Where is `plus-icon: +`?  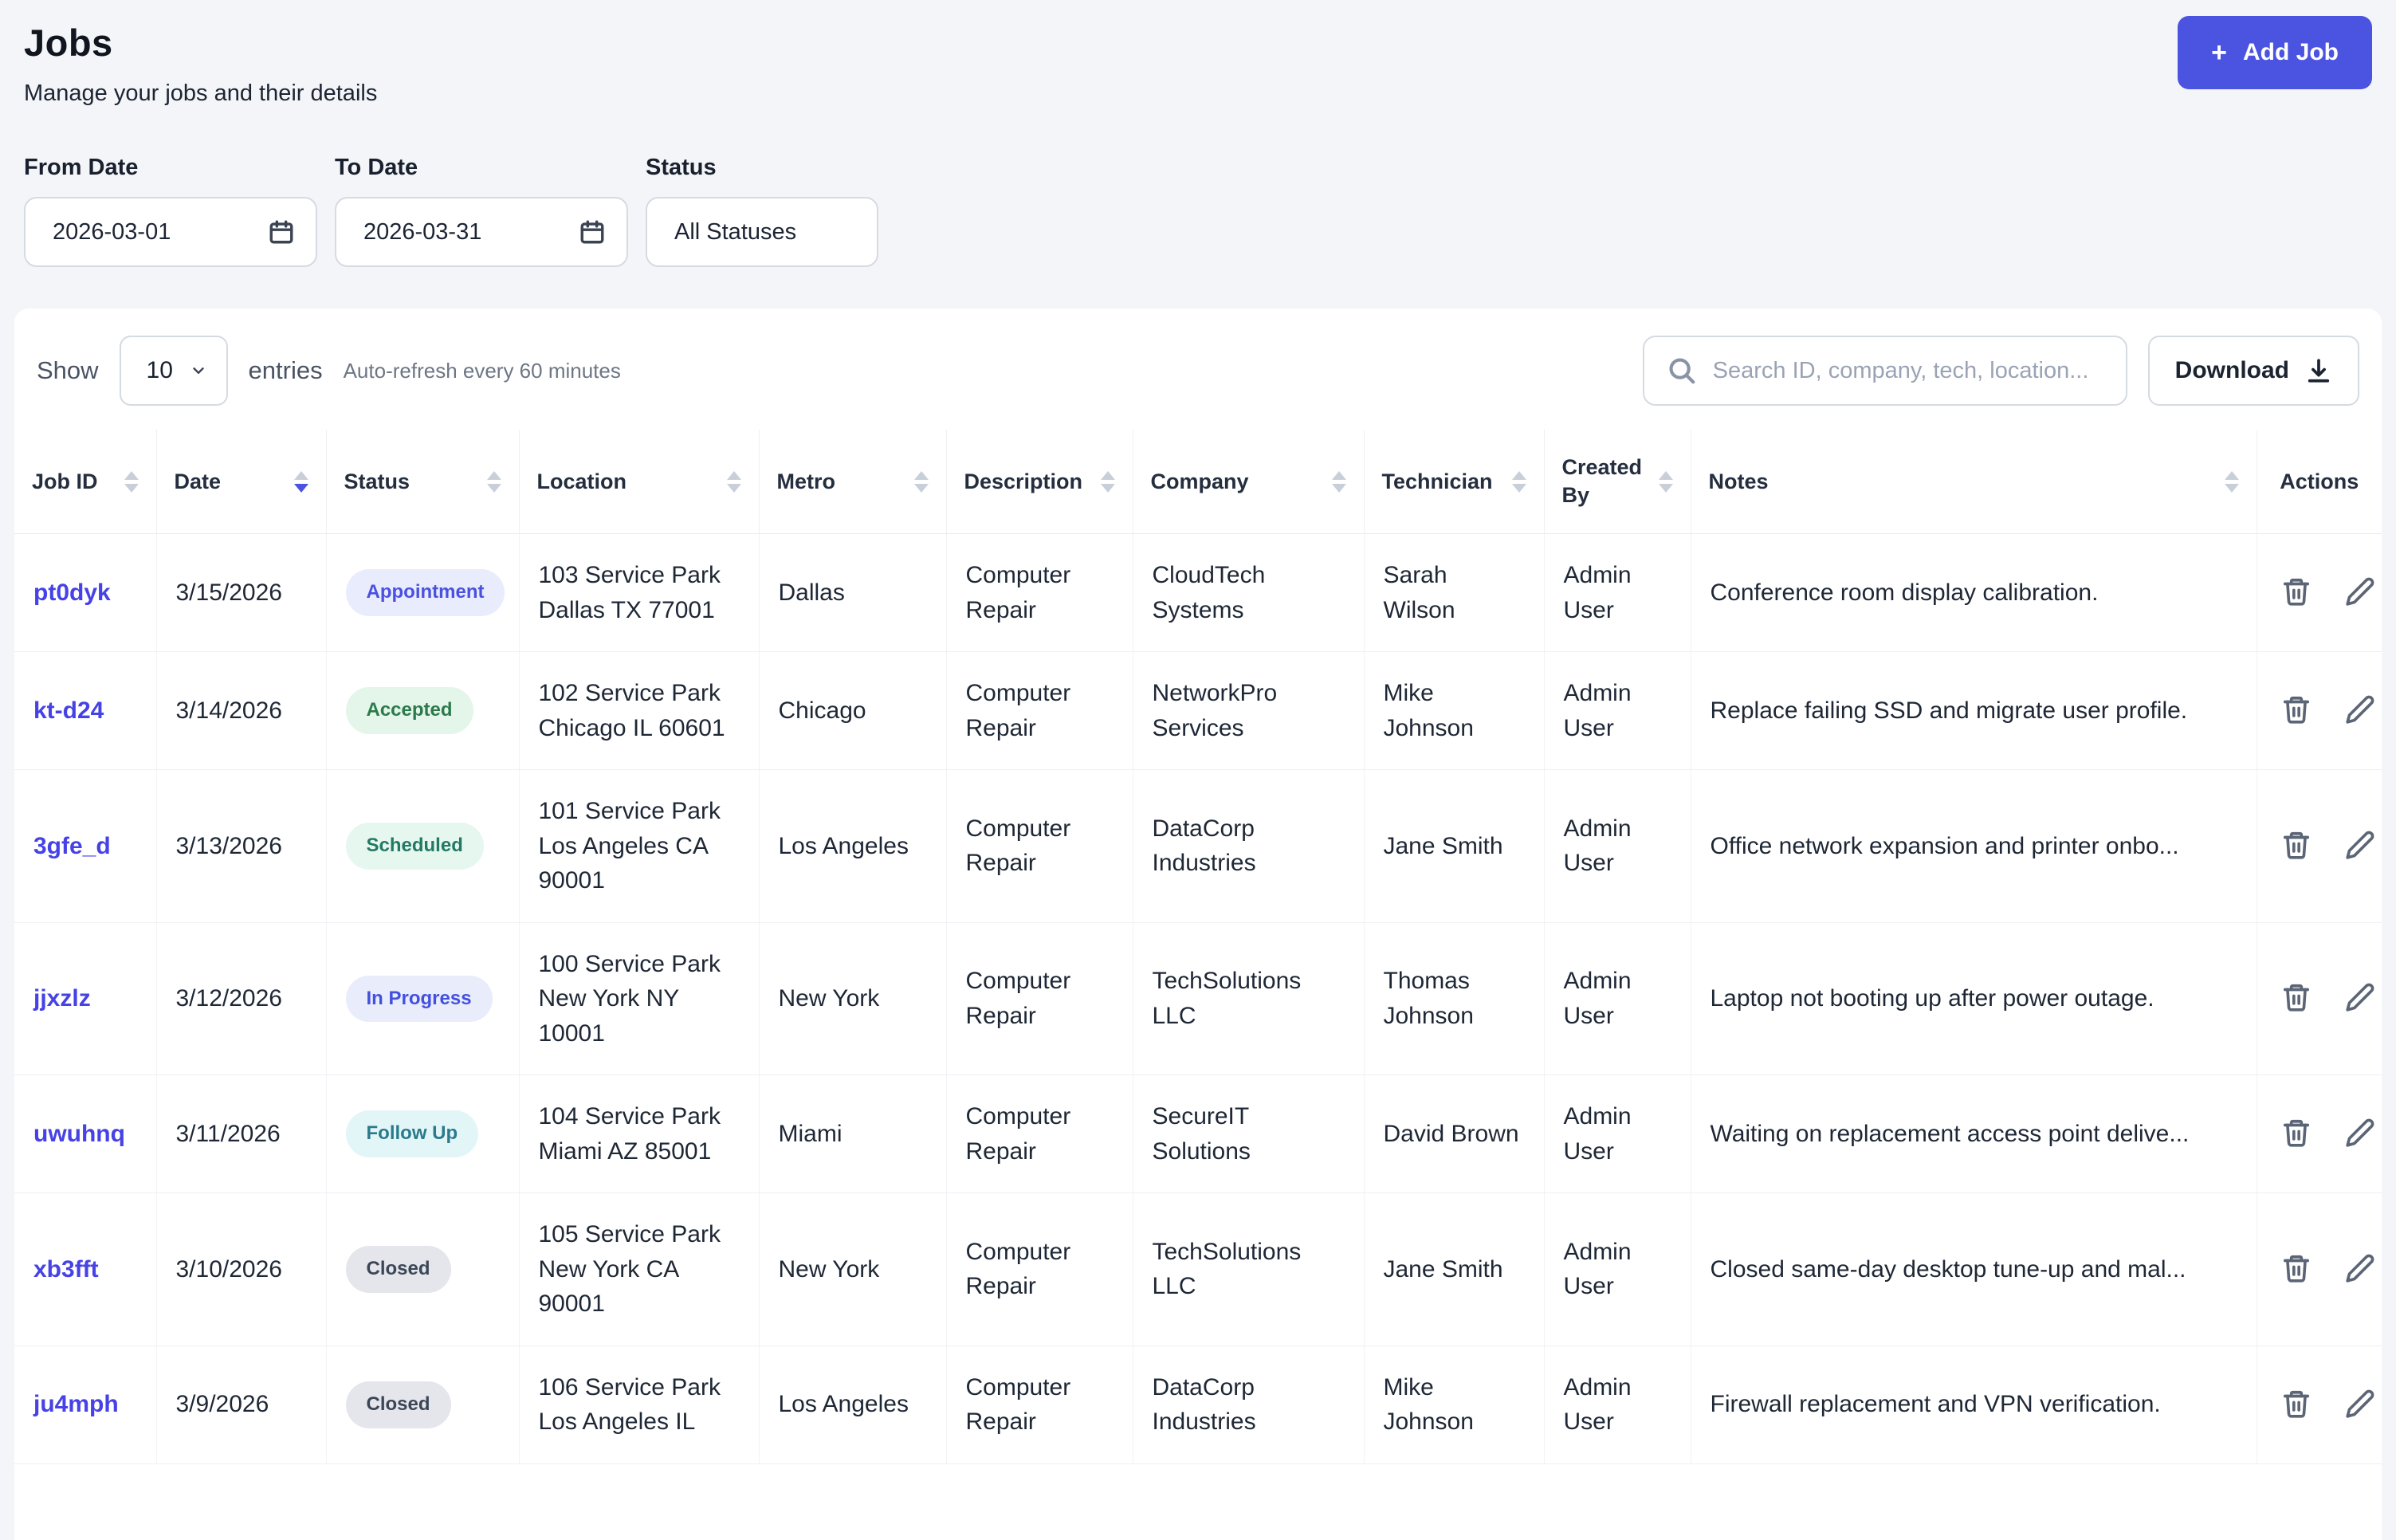
plus-icon: + is located at coordinates (2219, 53).